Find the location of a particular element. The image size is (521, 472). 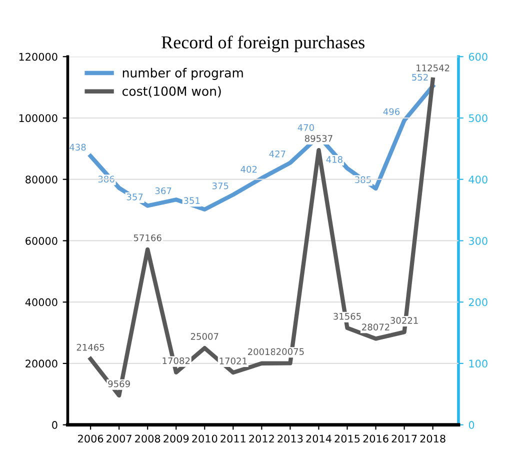

x-tick-label: 2009 is located at coordinates (176, 438).